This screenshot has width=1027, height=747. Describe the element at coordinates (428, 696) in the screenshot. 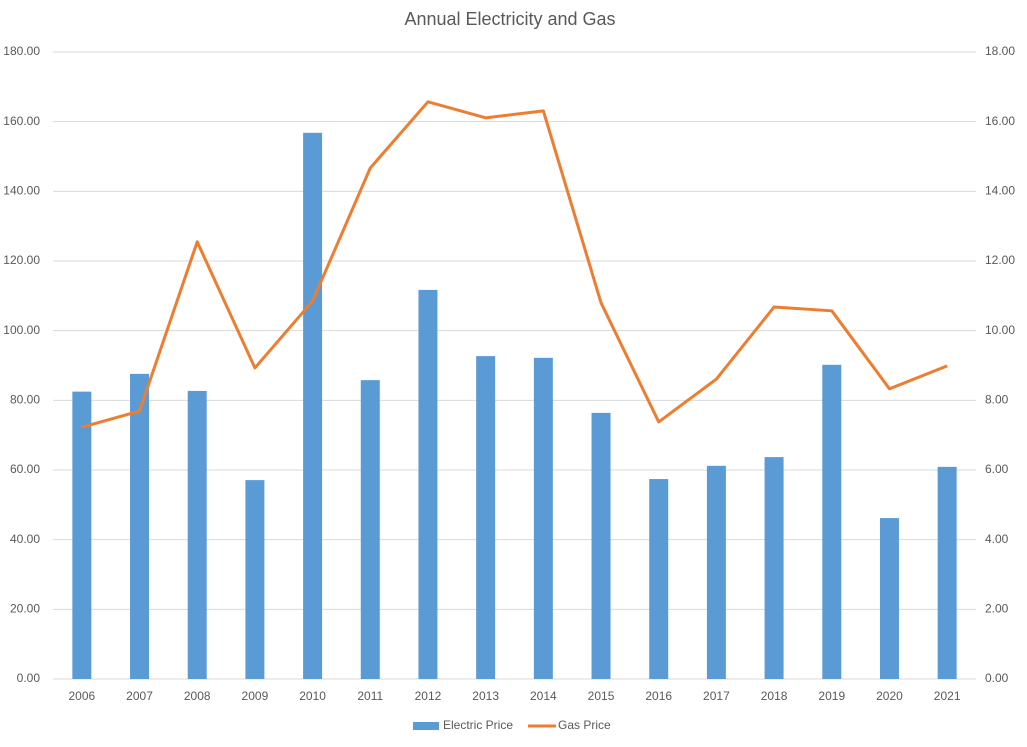

I see `x-tick-label: 2012` at that location.